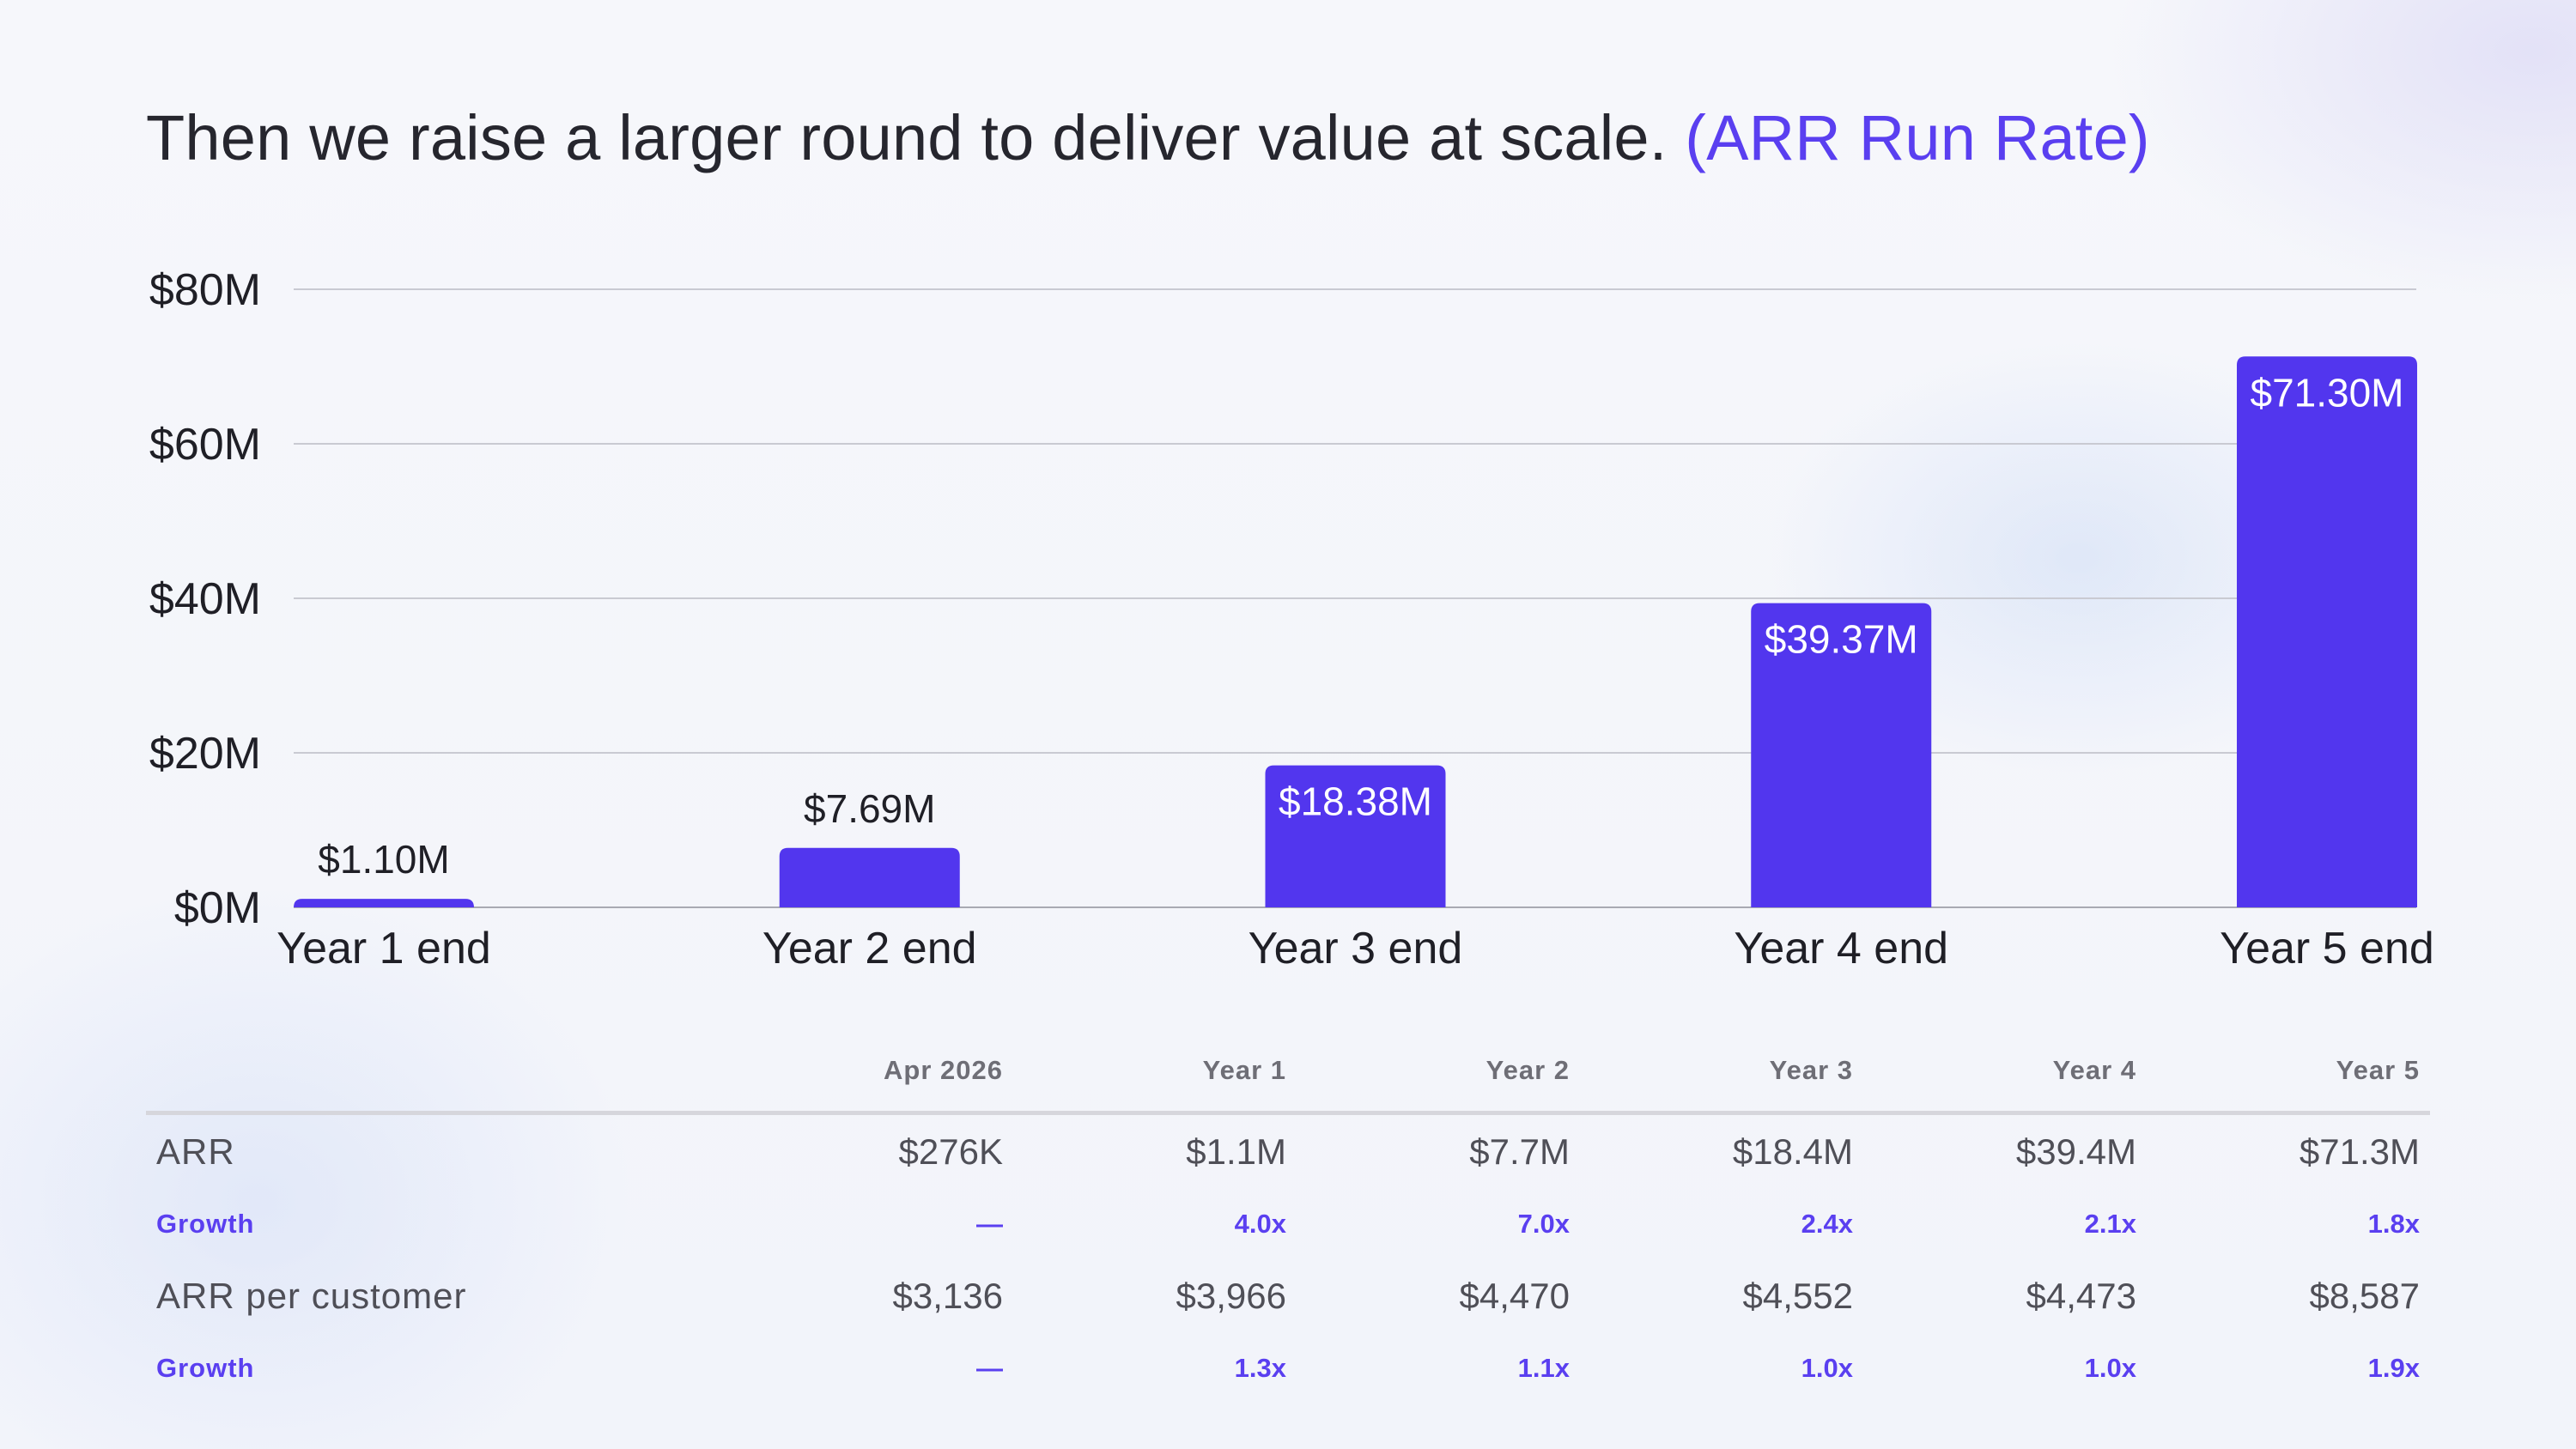 The image size is (2576, 1449). What do you see at coordinates (205, 599) in the screenshot?
I see `y-tick-label: $40M` at bounding box center [205, 599].